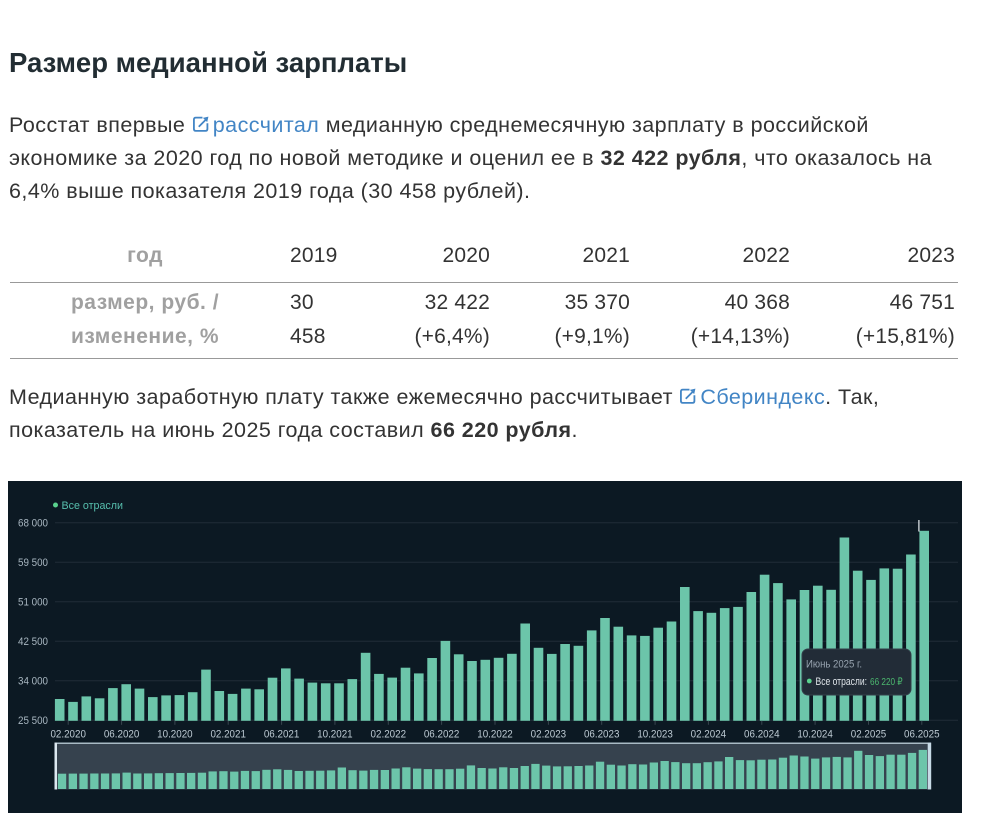 The image size is (988, 825). Describe the element at coordinates (33, 563) in the screenshot. I see `svg-text: 59 500` at that location.